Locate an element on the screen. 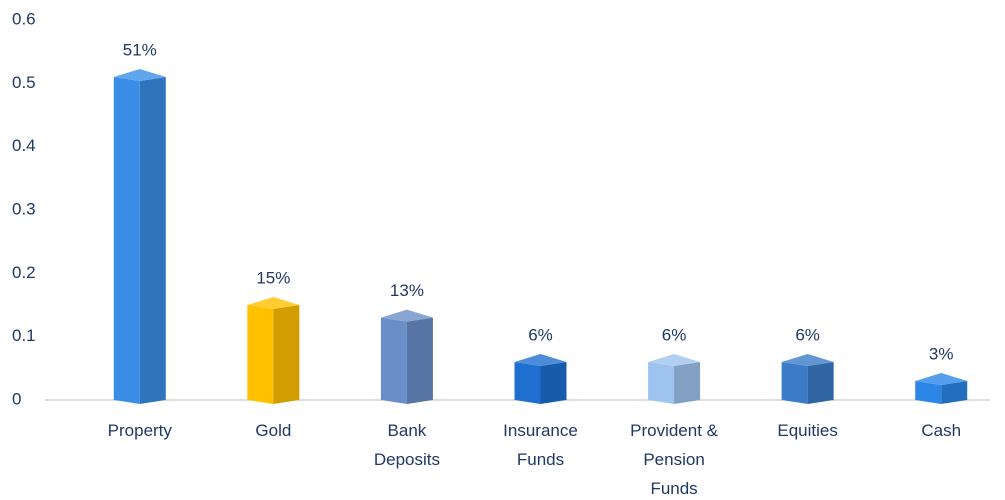 Image resolution: width=1005 pixels, height=500 pixels. y-tick-label: 0.3 is located at coordinates (24, 208).